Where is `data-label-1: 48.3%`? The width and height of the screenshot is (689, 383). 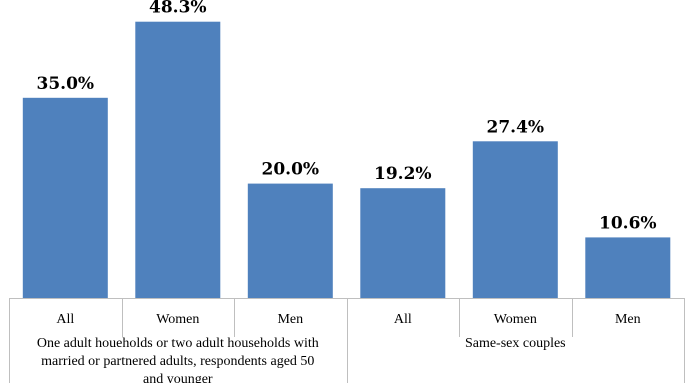 data-label-1: 48.3% is located at coordinates (178, 9).